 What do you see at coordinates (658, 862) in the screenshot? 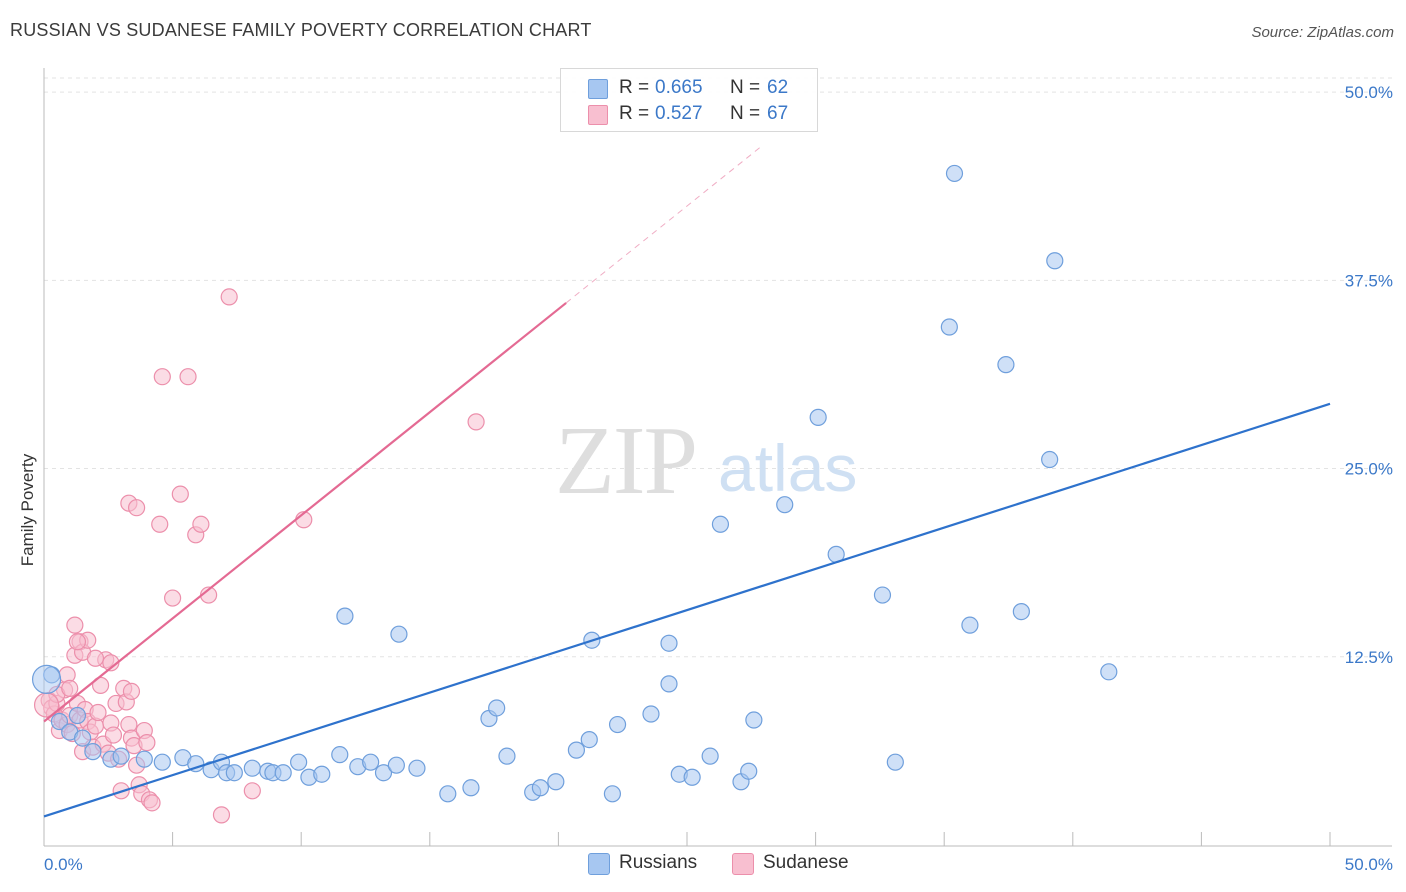
I see `russians-legend-label: Russians` at bounding box center [658, 862].